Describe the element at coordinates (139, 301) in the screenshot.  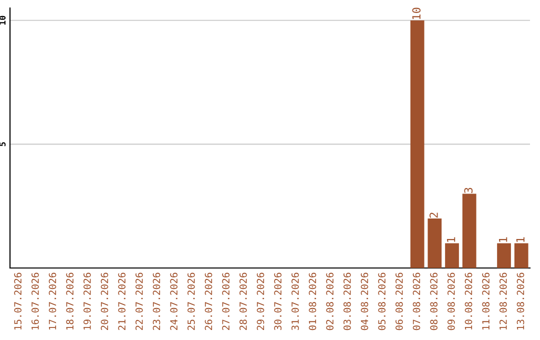
I see `x-tick-label: 22.07.2026` at that location.